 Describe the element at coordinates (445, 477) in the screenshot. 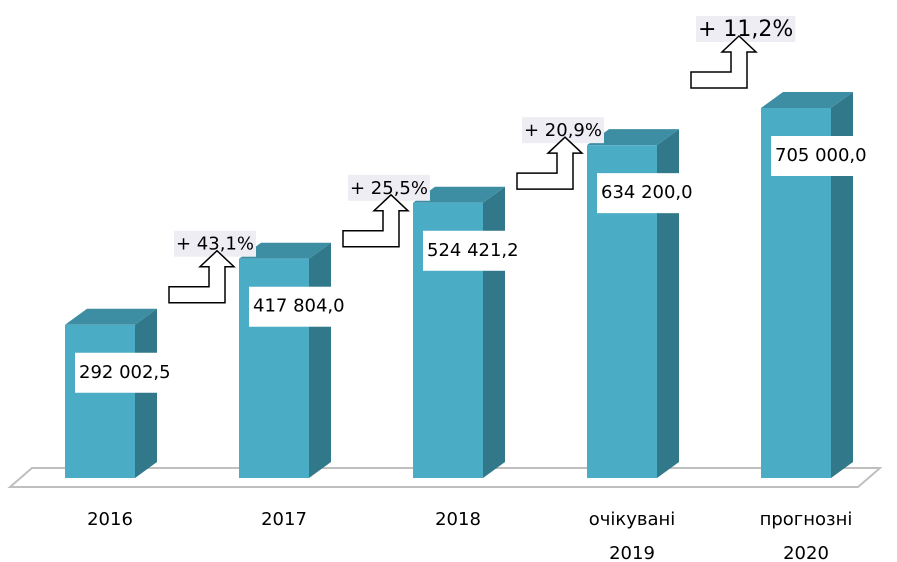

I see `floor` at that location.